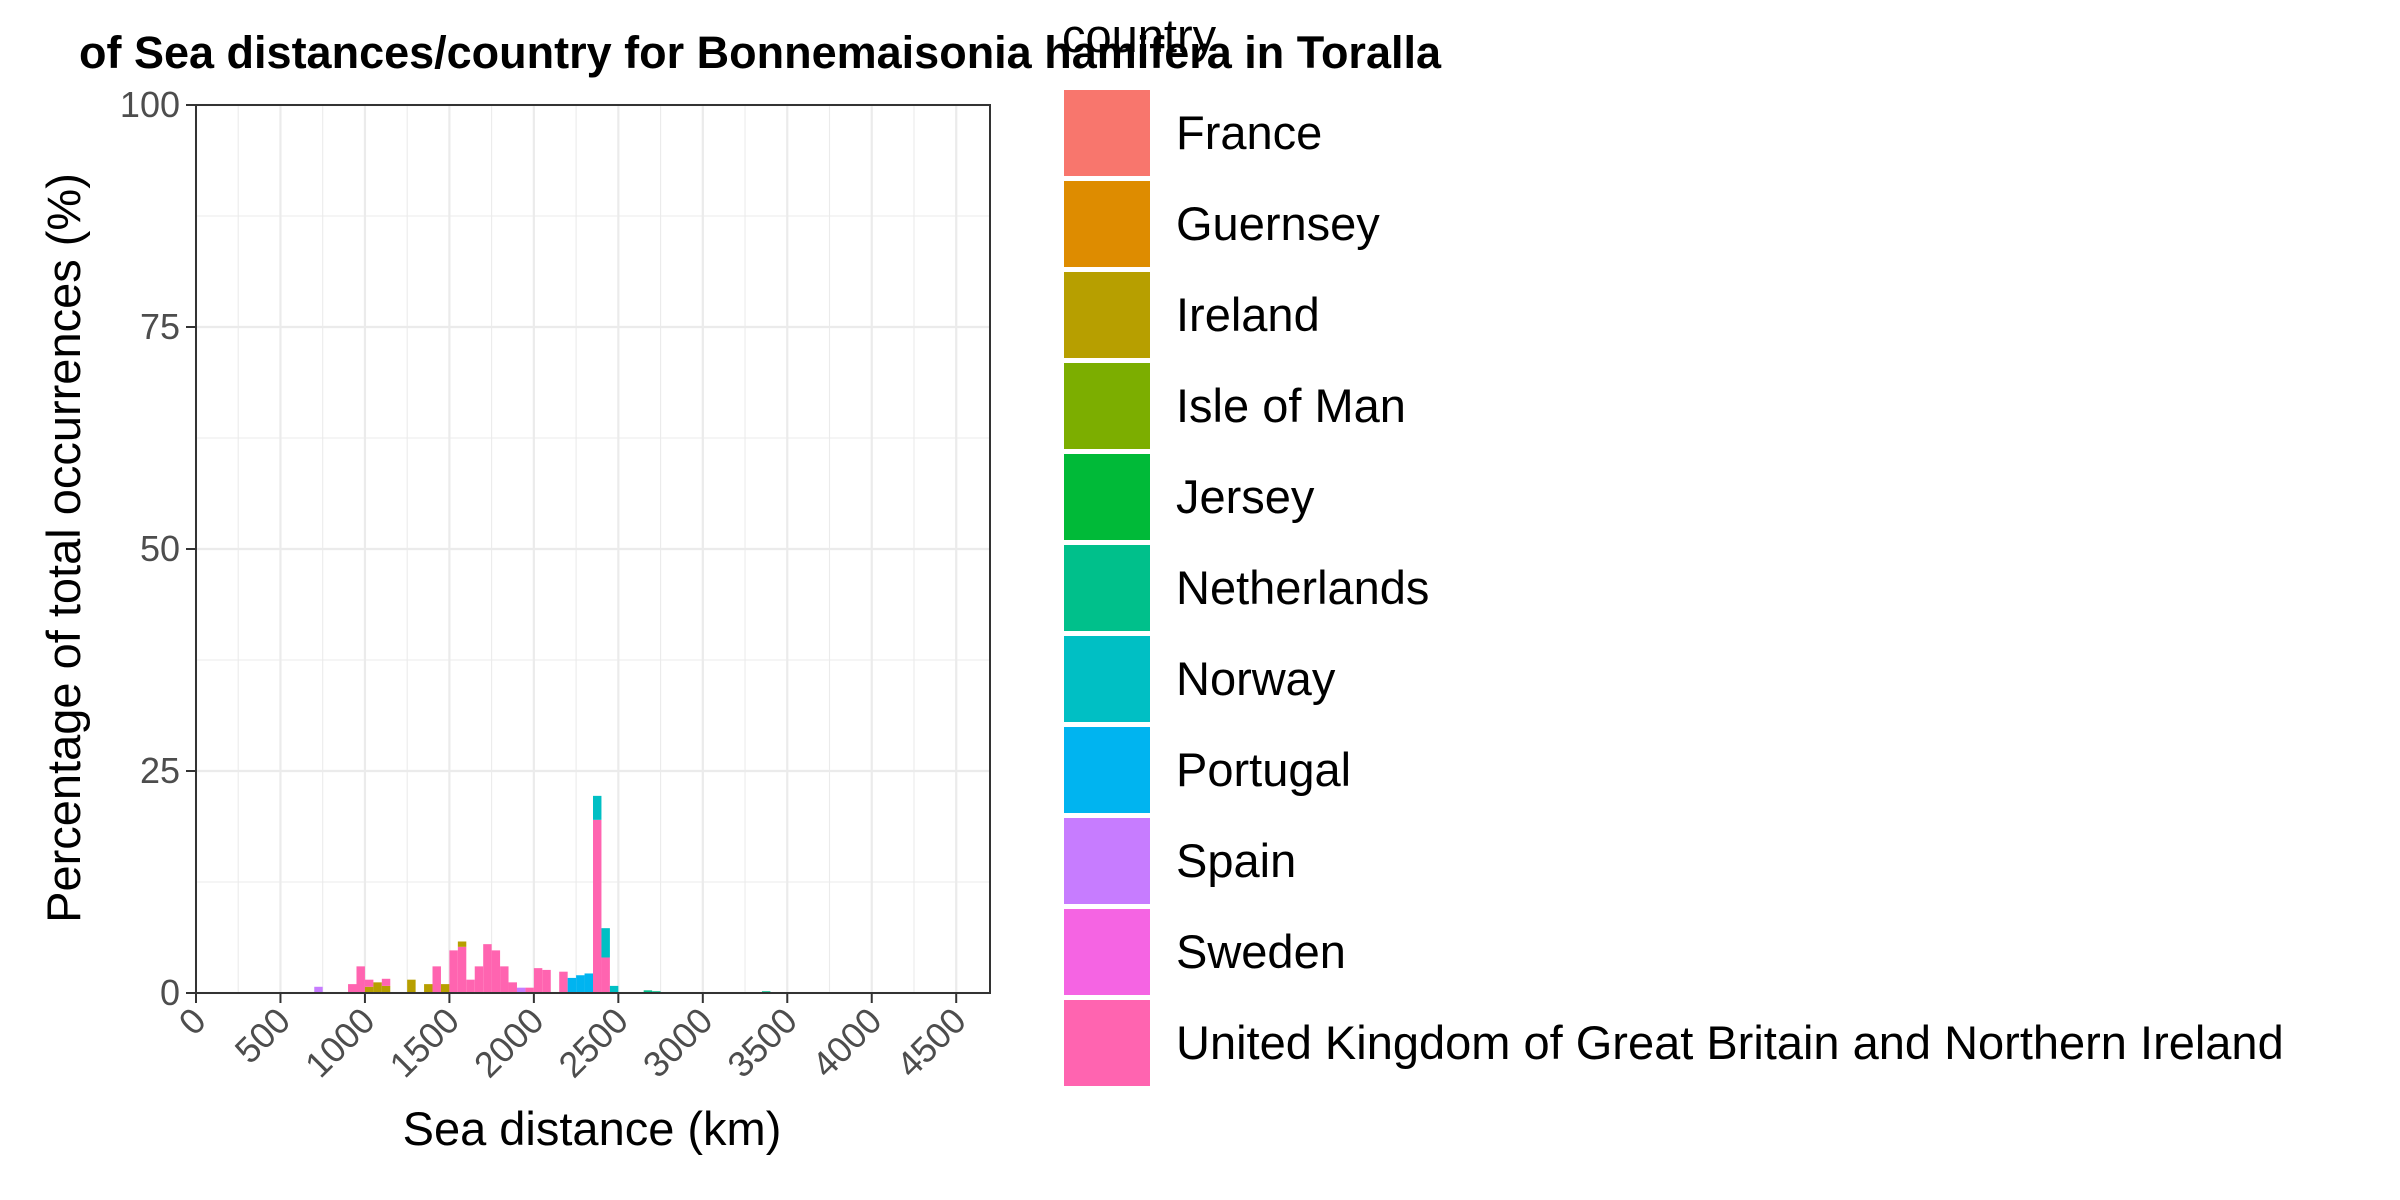 The width and height of the screenshot is (2400, 1200). What do you see at coordinates (424, 1043) in the screenshot?
I see `x-tick-label: 1500` at bounding box center [424, 1043].